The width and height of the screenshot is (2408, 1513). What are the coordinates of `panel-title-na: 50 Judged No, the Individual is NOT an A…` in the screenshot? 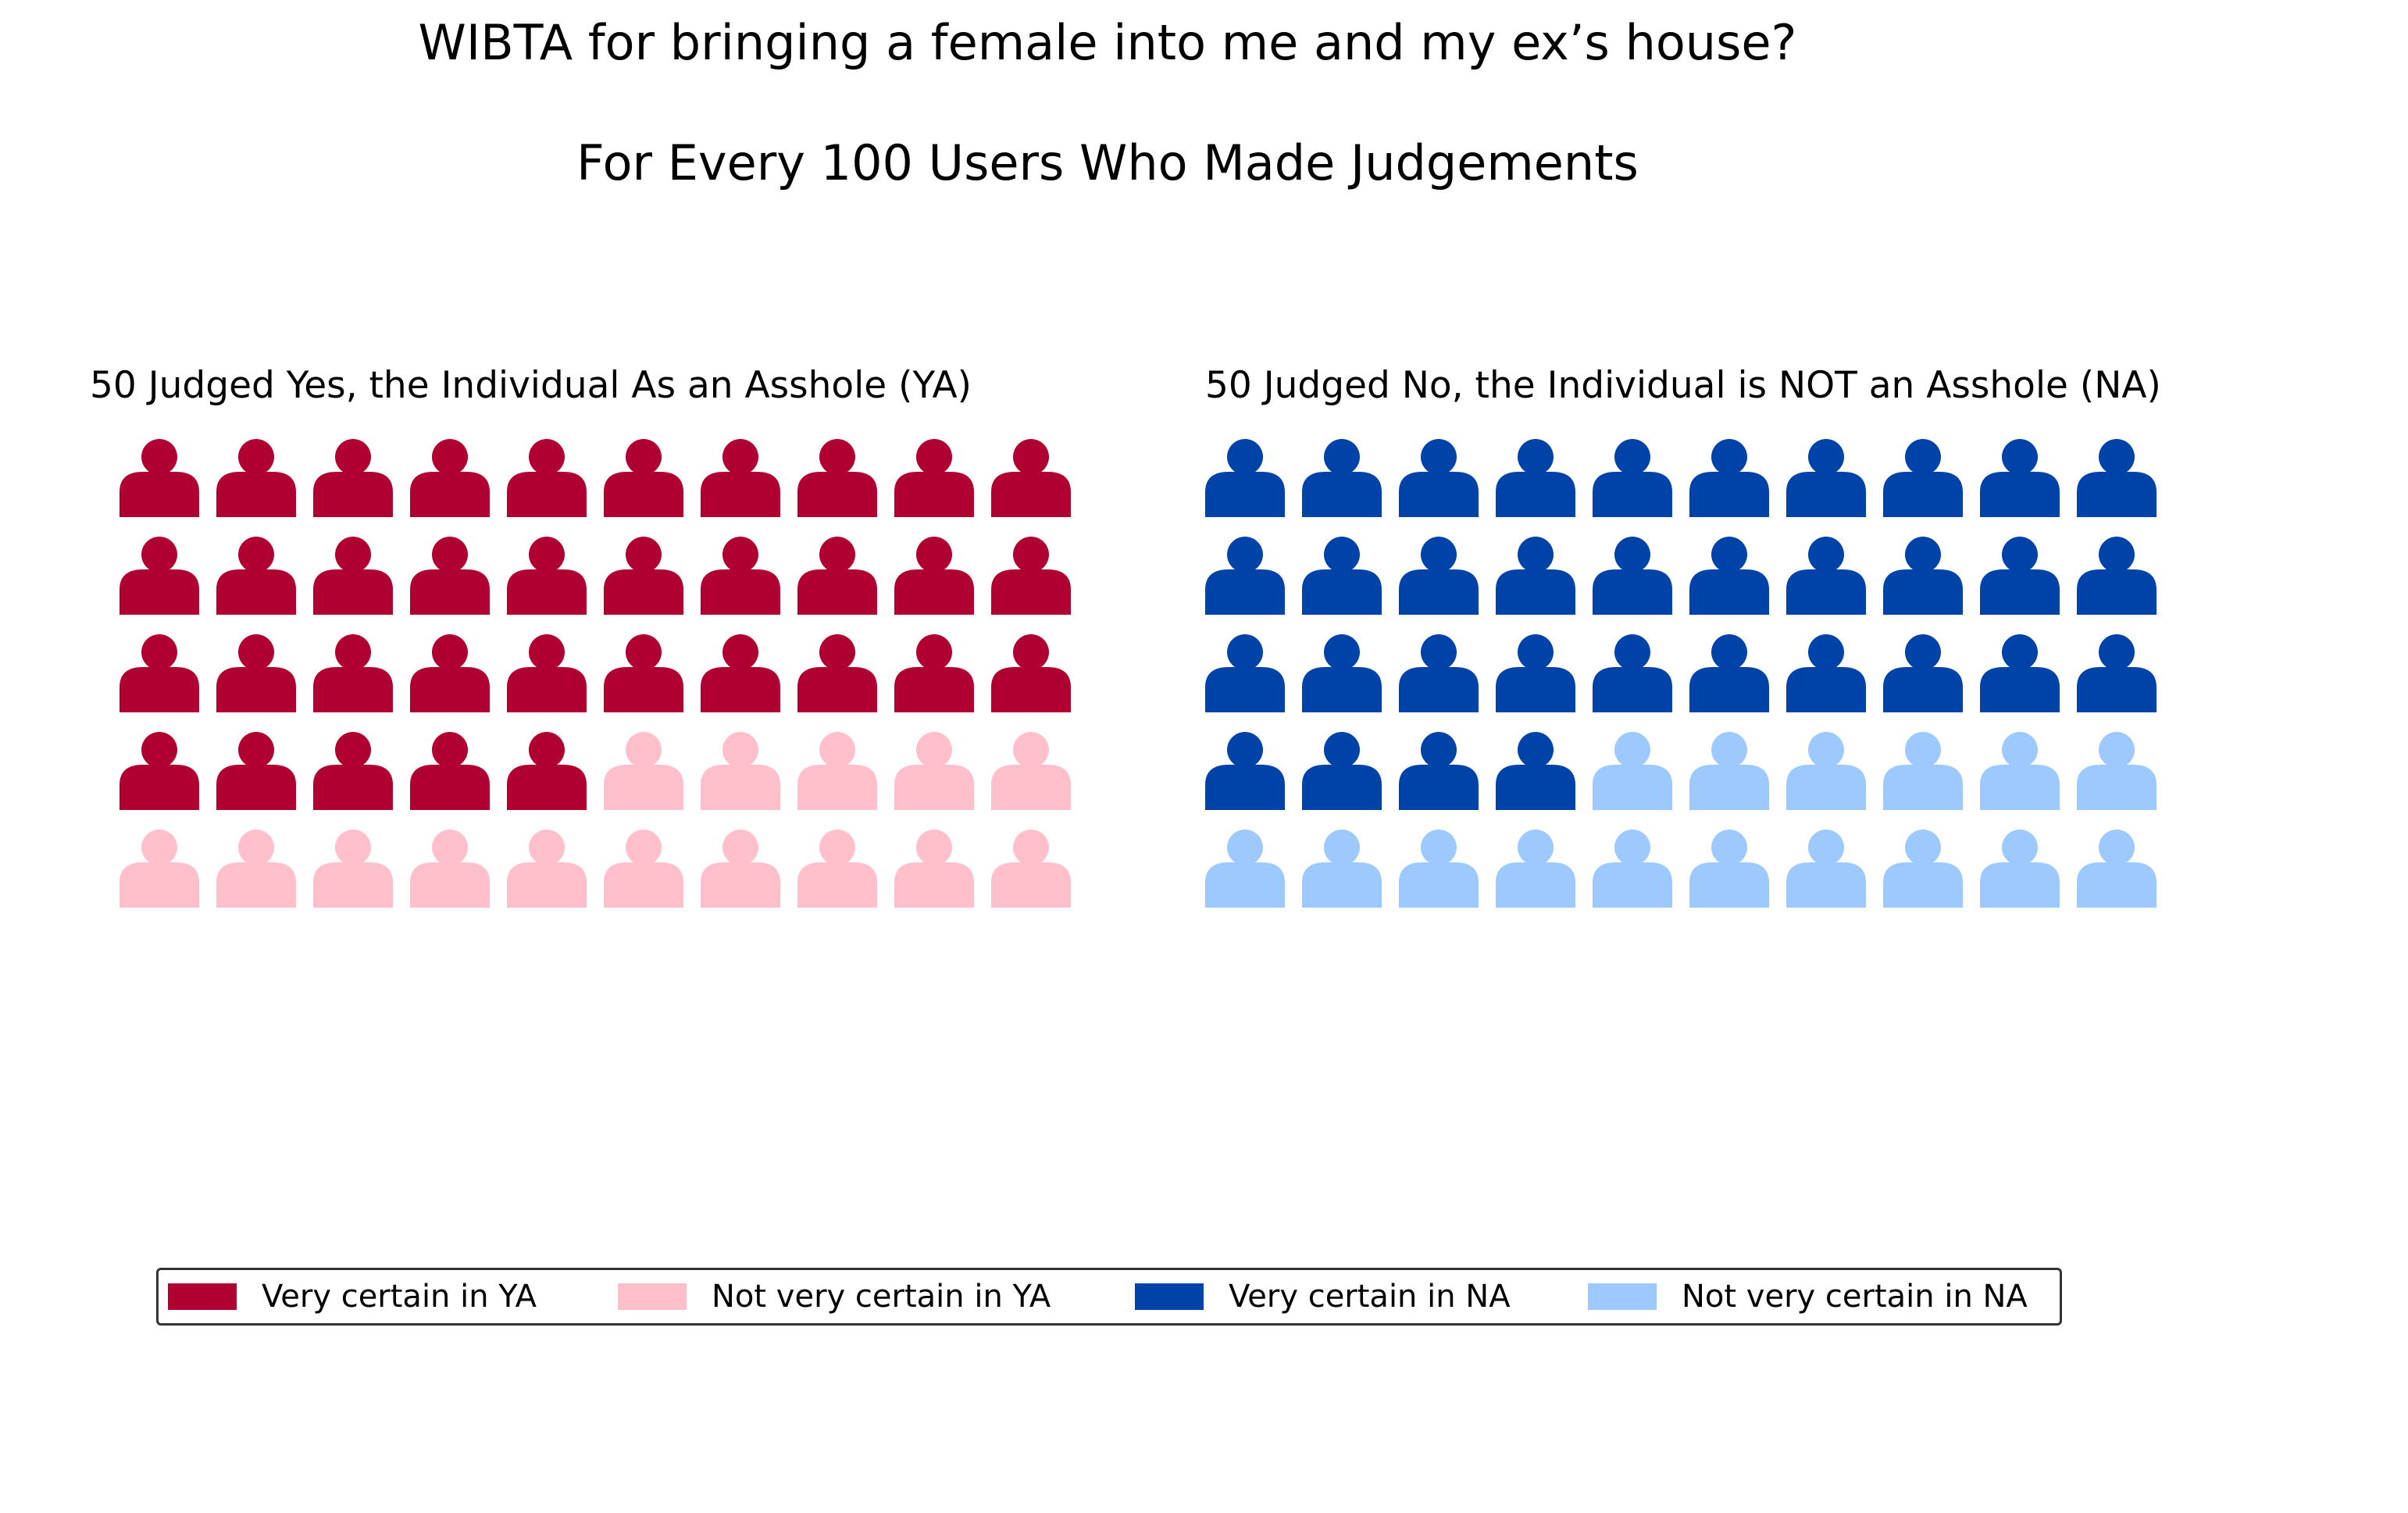 It's located at (1683, 385).